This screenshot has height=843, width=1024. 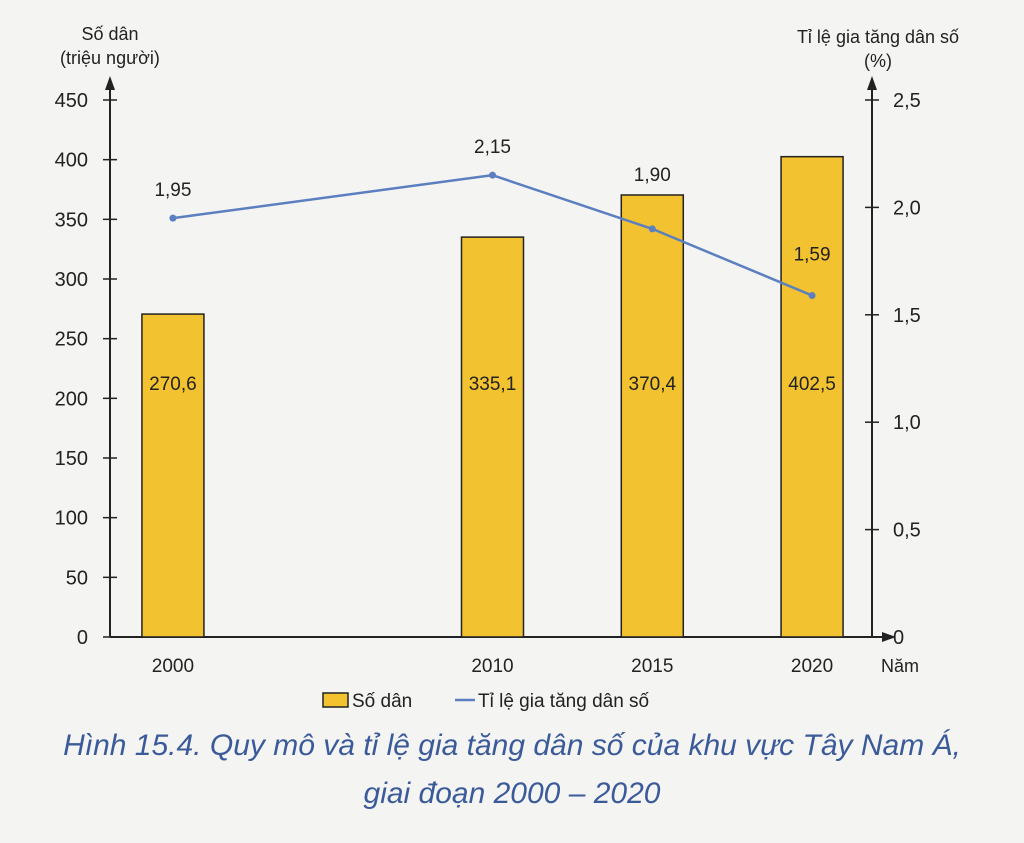 I want to click on growth-rate-line-layer: 1,95 2,15 1,90 1,59, so click(x=492, y=218).